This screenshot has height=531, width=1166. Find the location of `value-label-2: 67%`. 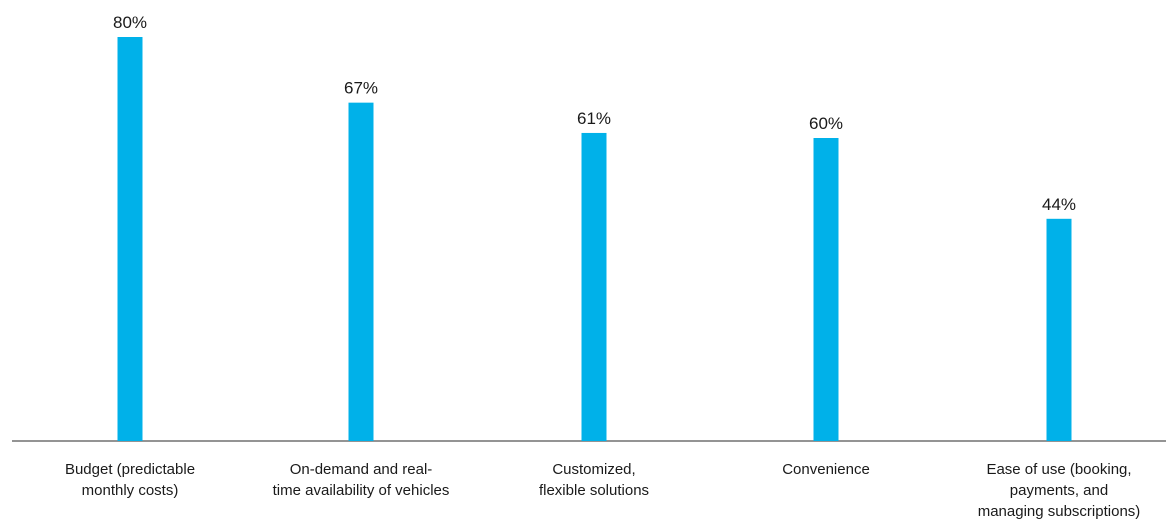

value-label-2: 67% is located at coordinates (361, 88).